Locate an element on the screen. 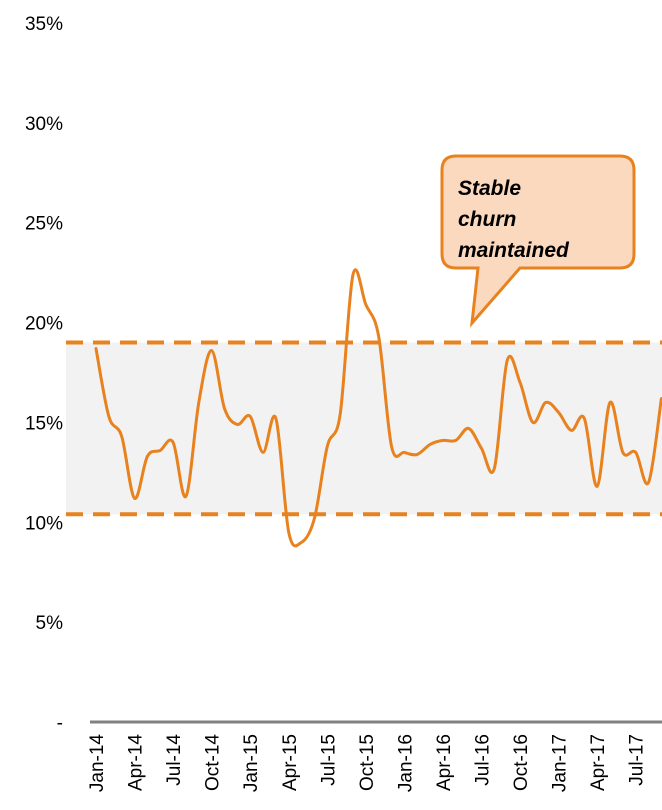 The width and height of the screenshot is (662, 810). y-tick-label: 10% is located at coordinates (44, 523).